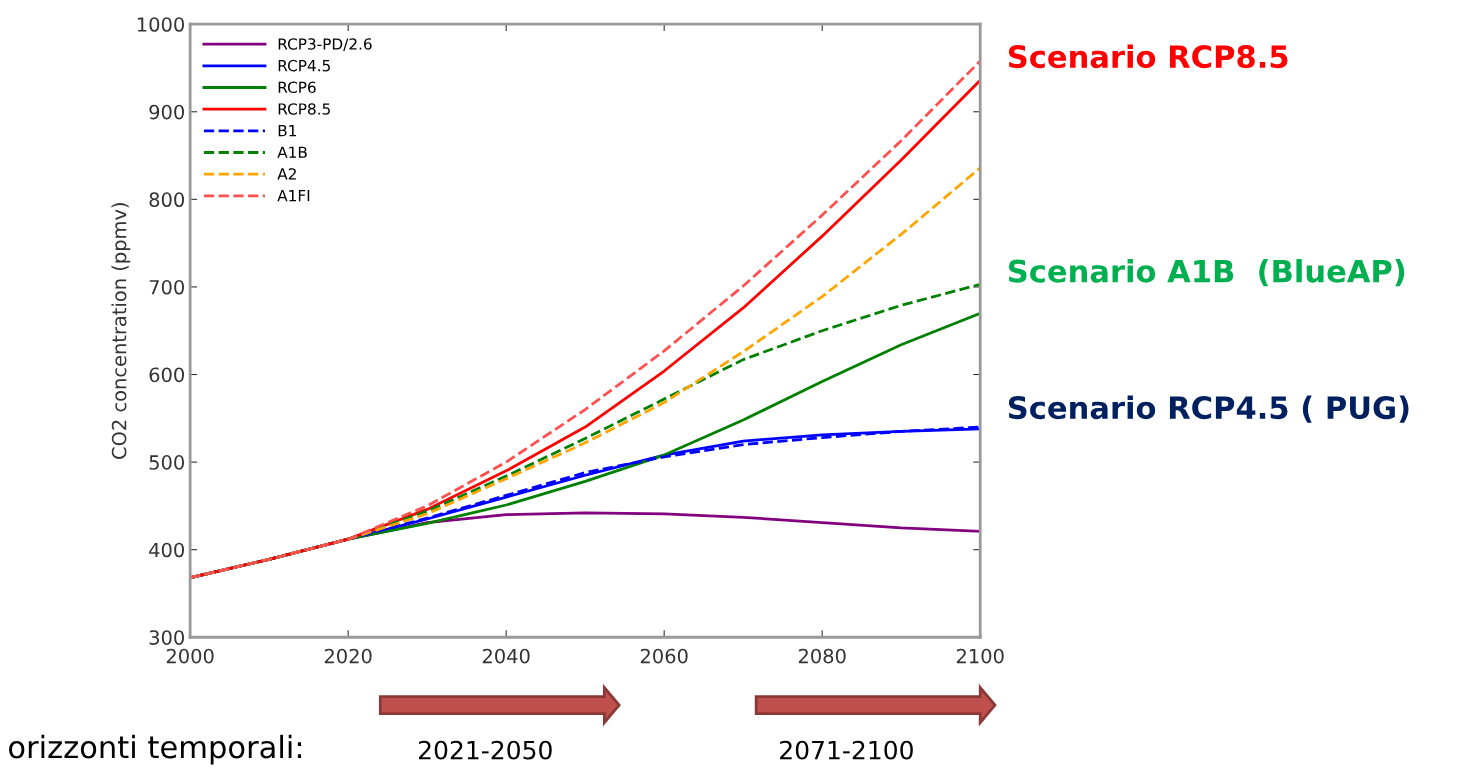 The width and height of the screenshot is (1474, 780). What do you see at coordinates (190, 656) in the screenshot?
I see `x-tick-label: 2000` at bounding box center [190, 656].